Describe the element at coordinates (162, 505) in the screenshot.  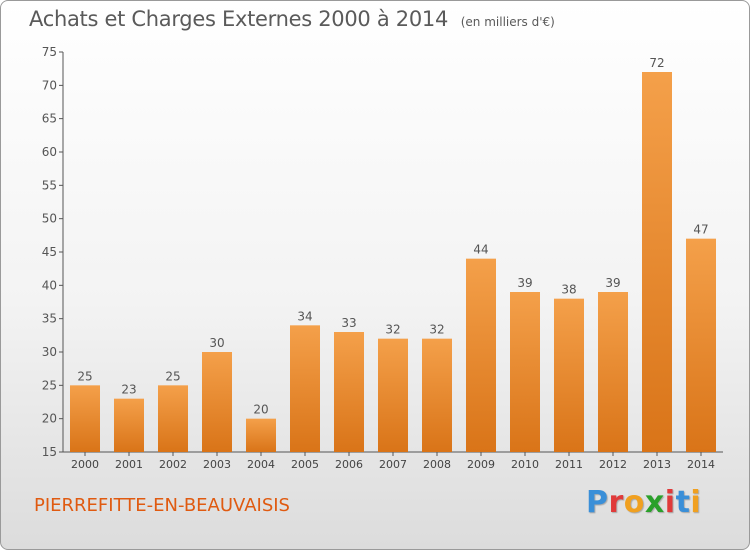
I see `commune-name: PIERREFITTE-EN-BEAUVAISIS` at that location.